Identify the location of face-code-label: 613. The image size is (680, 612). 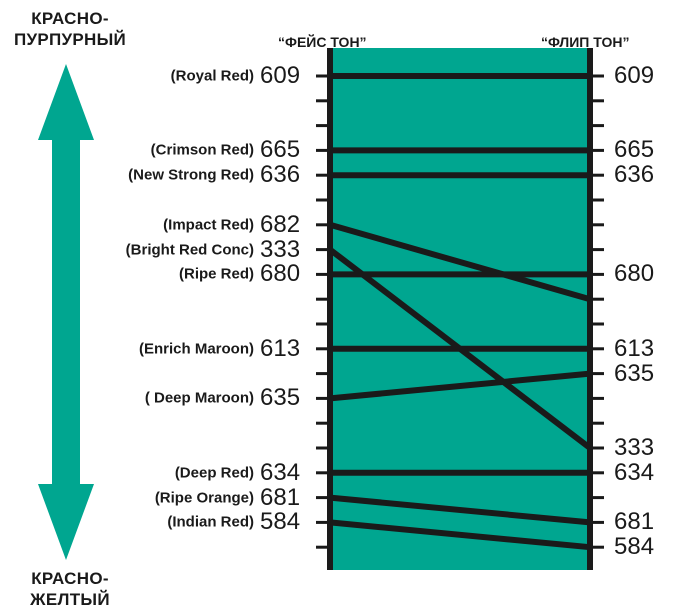
(280, 348).